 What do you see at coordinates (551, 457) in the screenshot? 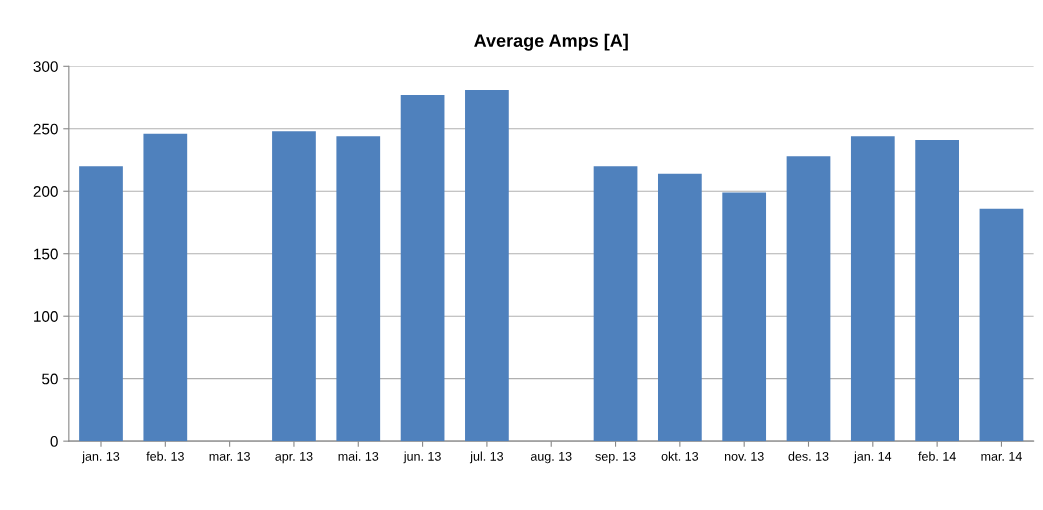
I see `x-tick-label: aug. 13` at bounding box center [551, 457].